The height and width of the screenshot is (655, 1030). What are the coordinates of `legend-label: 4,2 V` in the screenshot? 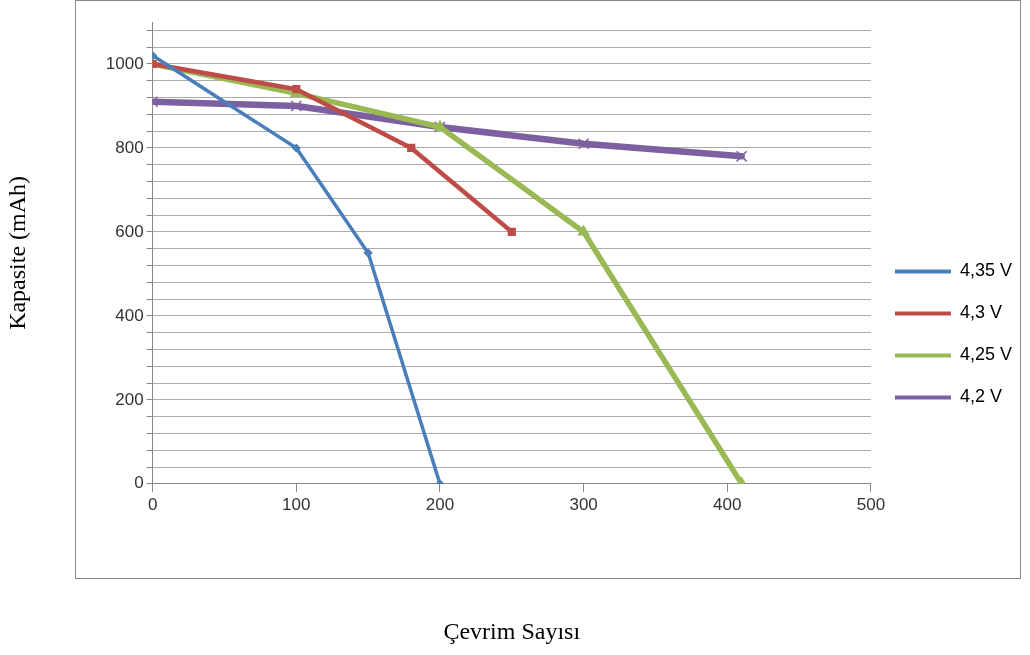 It's located at (980, 396).